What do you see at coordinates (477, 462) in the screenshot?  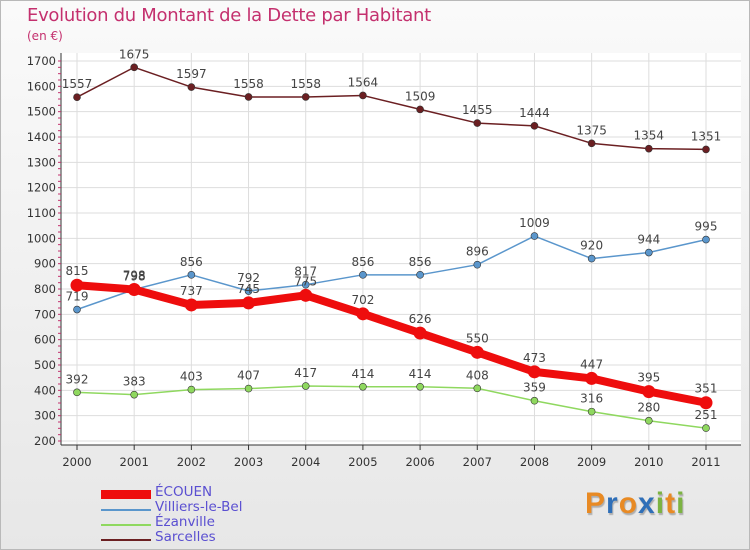 I see `x-tick-label: 2007` at bounding box center [477, 462].